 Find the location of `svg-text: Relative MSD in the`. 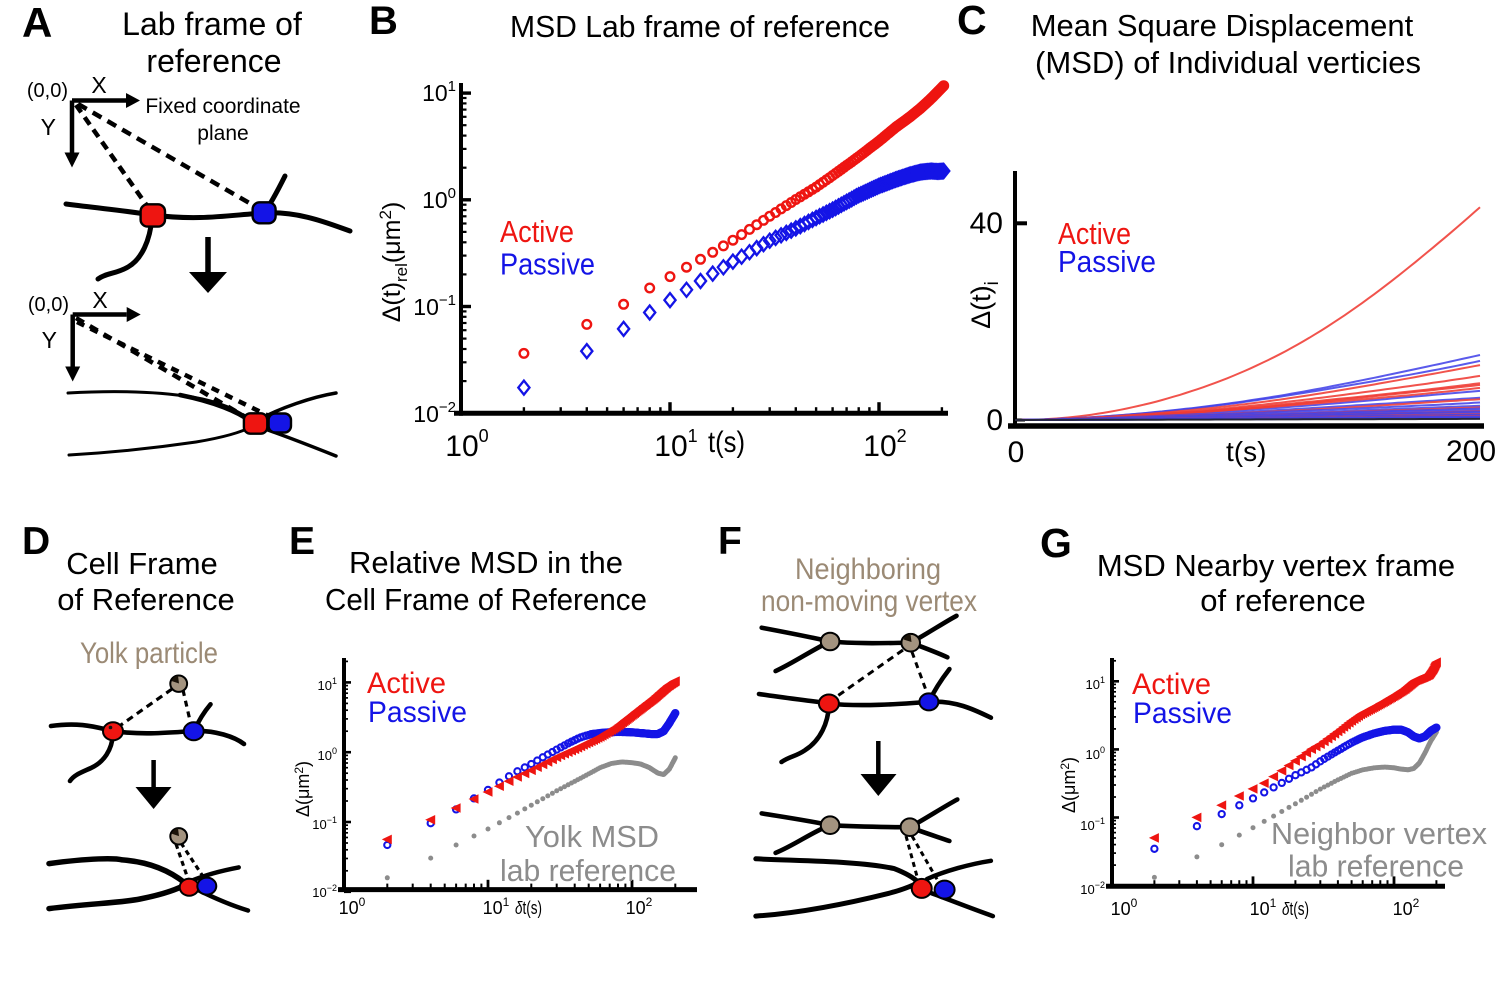

svg-text: Relative MSD in the is located at coordinates (486, 562).